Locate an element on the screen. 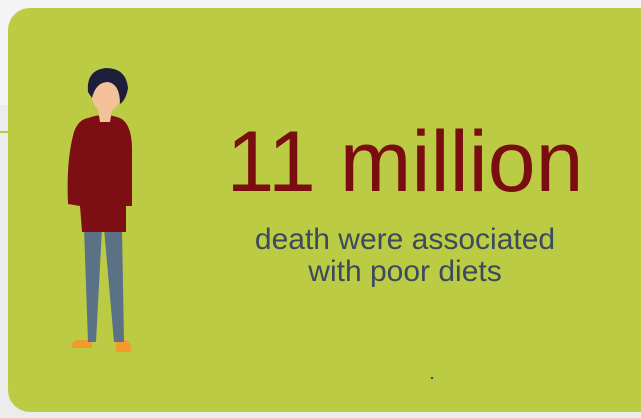 This screenshot has height=418, width=641. sweater is located at coordinates (99, 173).